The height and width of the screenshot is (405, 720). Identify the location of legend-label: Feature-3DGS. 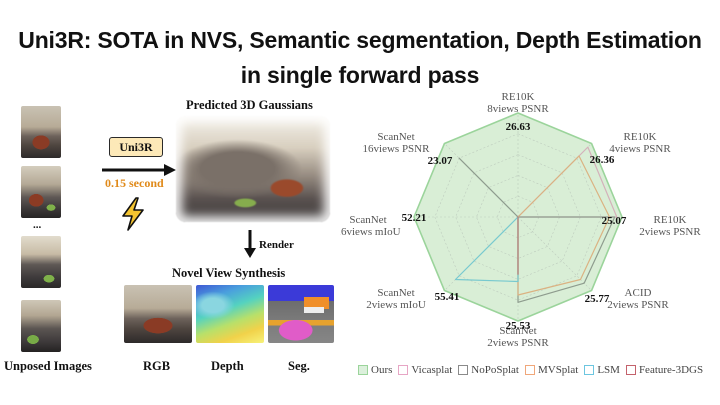
(671, 370).